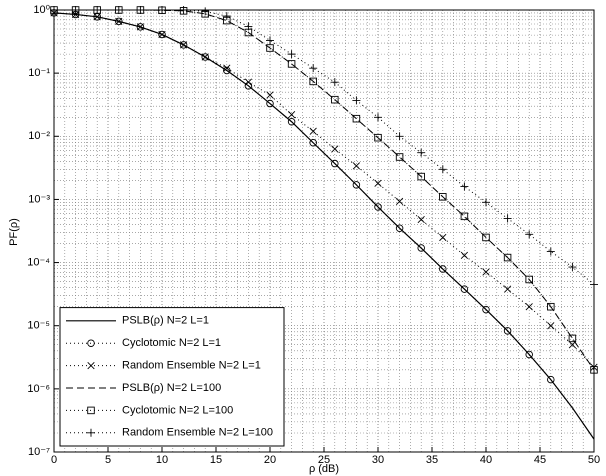 The height and width of the screenshot is (476, 606). What do you see at coordinates (540, 460) in the screenshot?
I see `x-tick-label: 45` at bounding box center [540, 460].